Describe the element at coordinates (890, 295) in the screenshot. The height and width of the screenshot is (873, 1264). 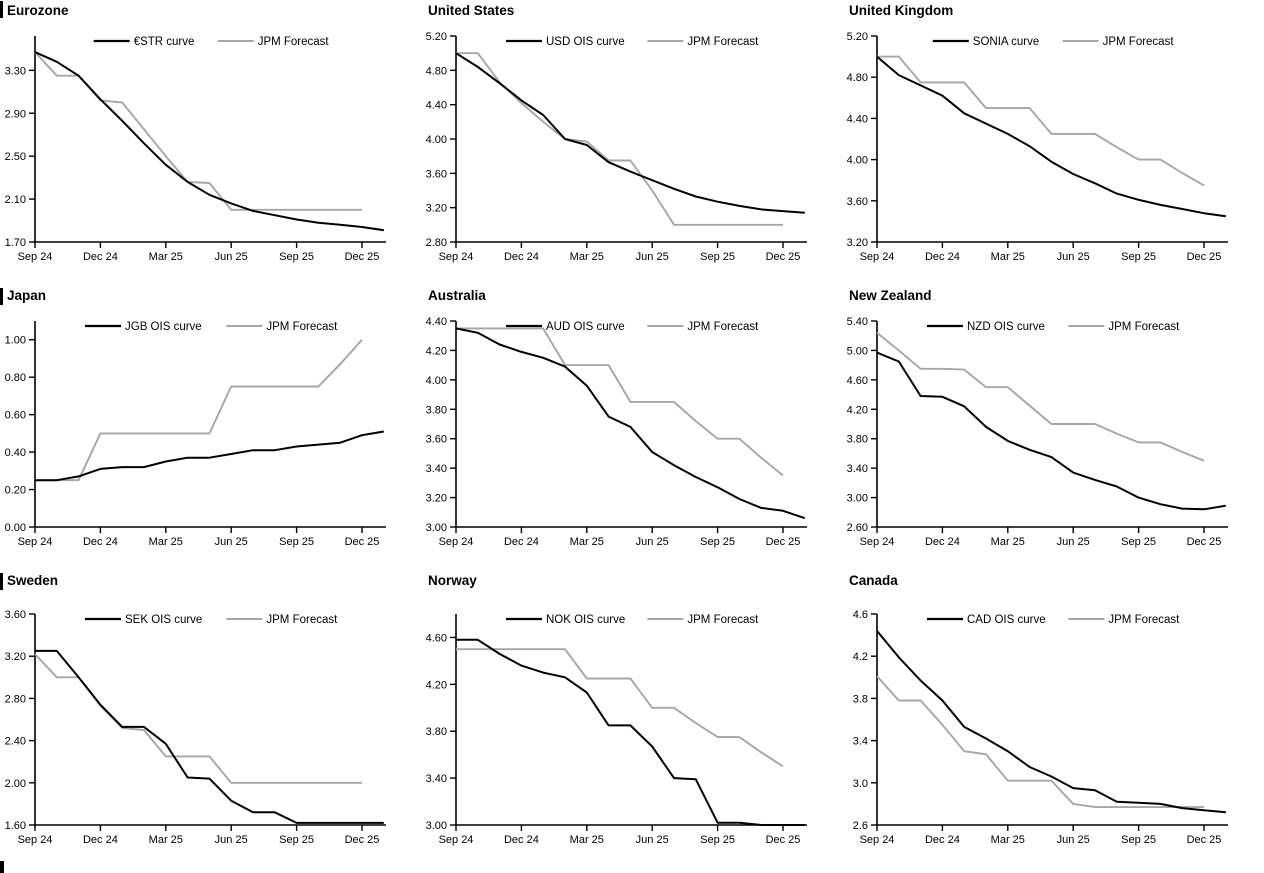
I see `chart-title: New Zealand` at that location.